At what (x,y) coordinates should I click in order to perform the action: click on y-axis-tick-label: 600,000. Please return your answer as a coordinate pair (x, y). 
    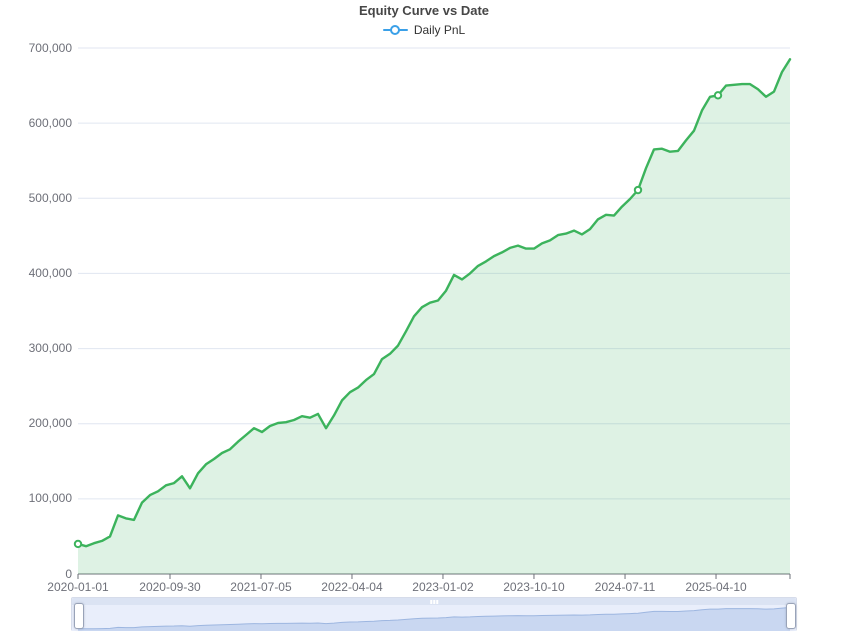
    Looking at the image, I should click on (50, 122).